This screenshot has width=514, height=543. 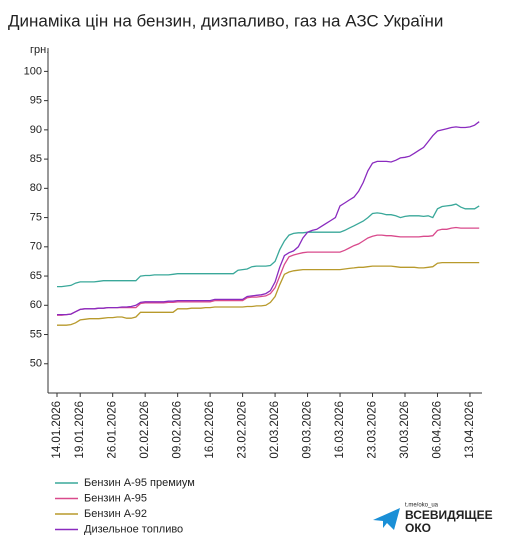 What do you see at coordinates (145, 430) in the screenshot?
I see `x-tick-label: 02.02.2026` at bounding box center [145, 430].